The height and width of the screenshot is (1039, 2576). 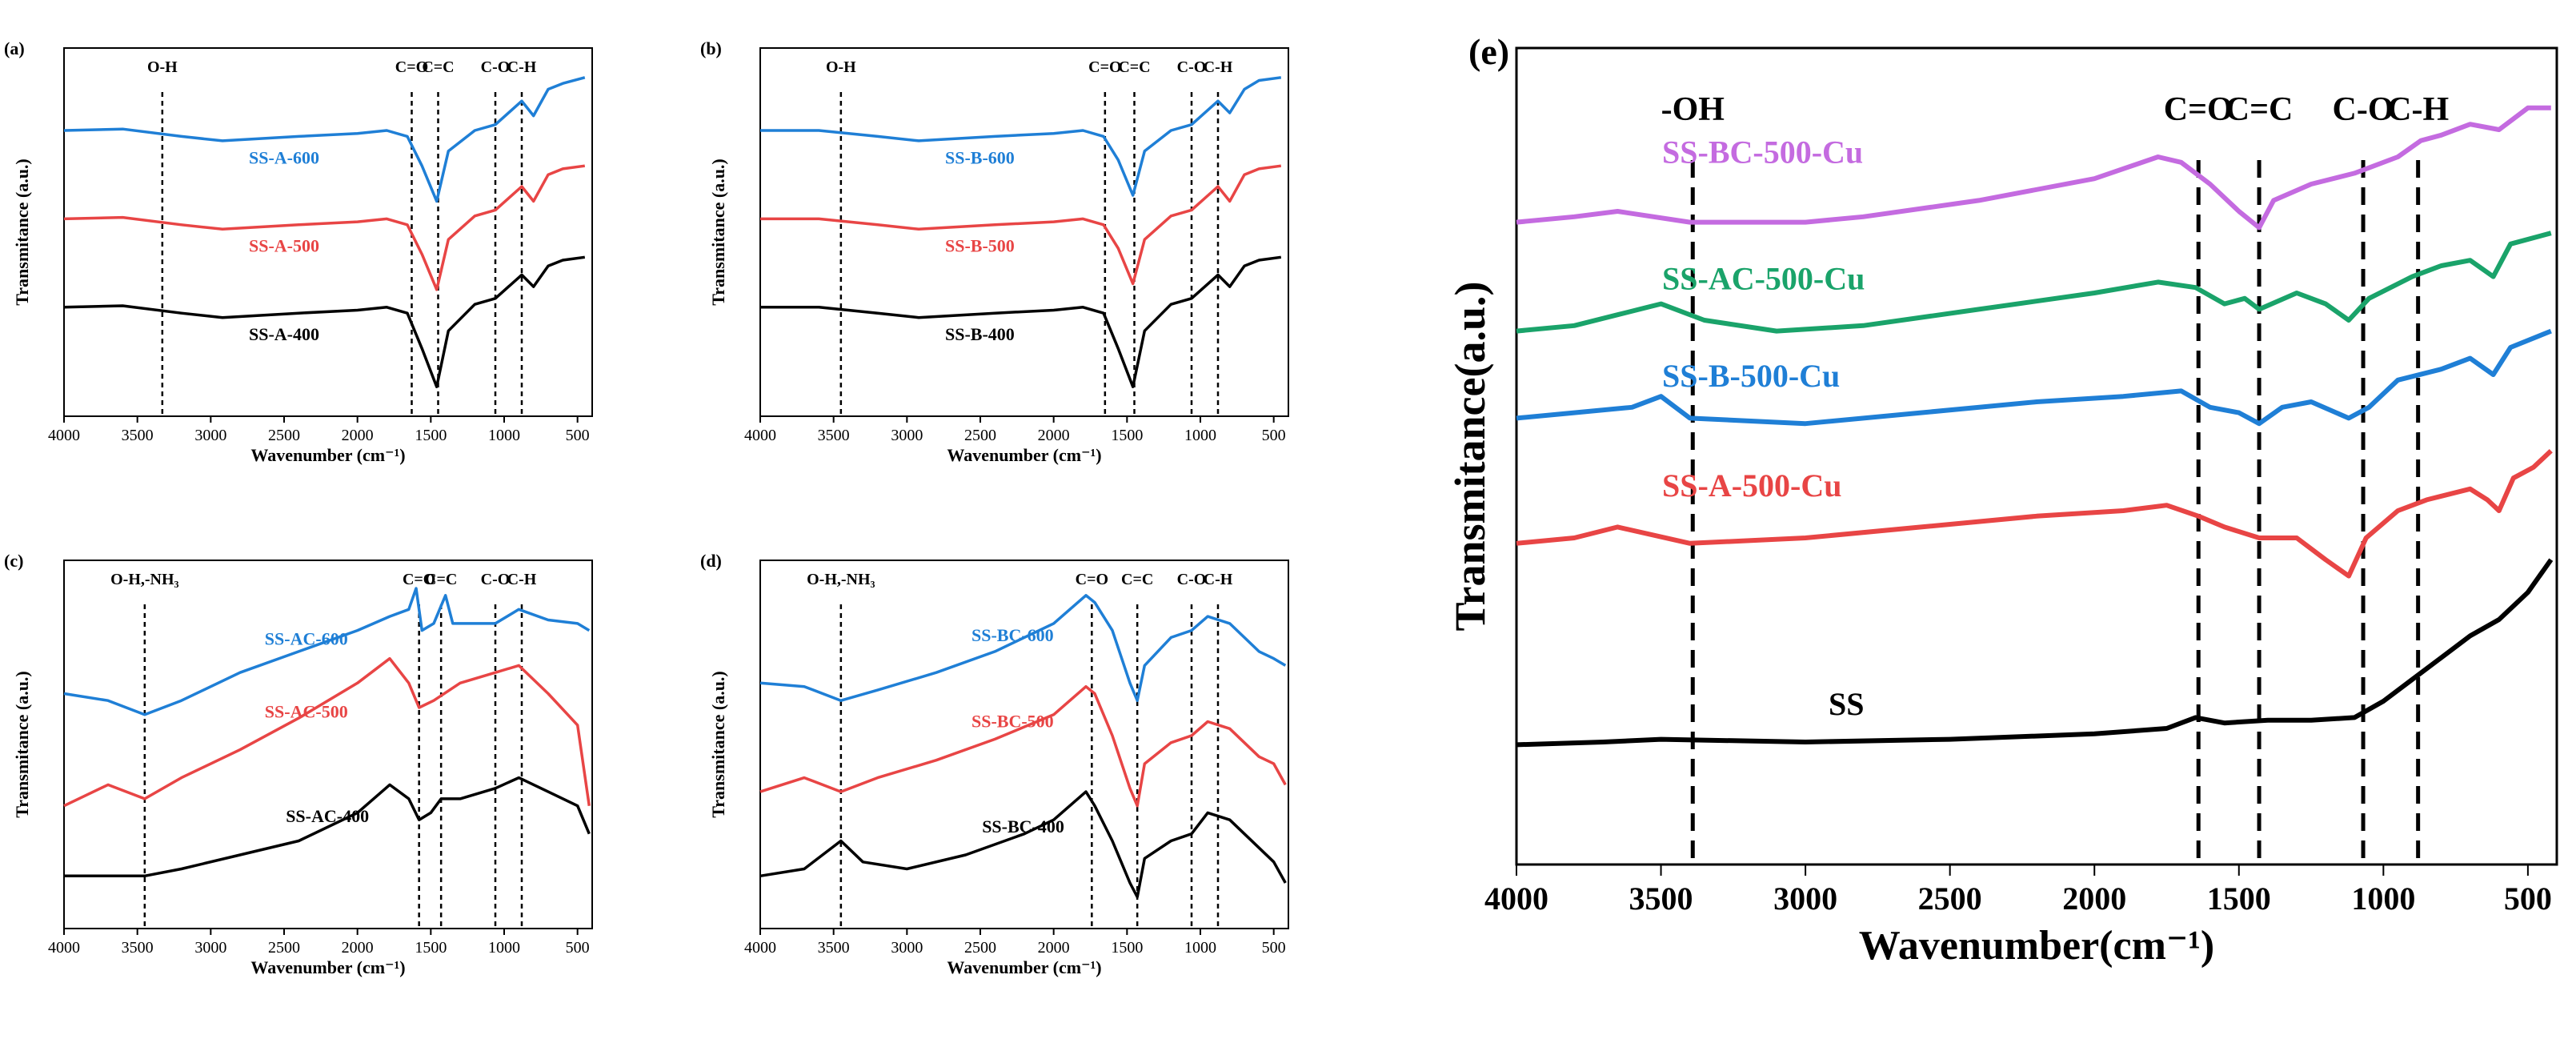 I want to click on series-label-ss-ac-500-cu: SS-AC-500-Cu, so click(x=1763, y=278).